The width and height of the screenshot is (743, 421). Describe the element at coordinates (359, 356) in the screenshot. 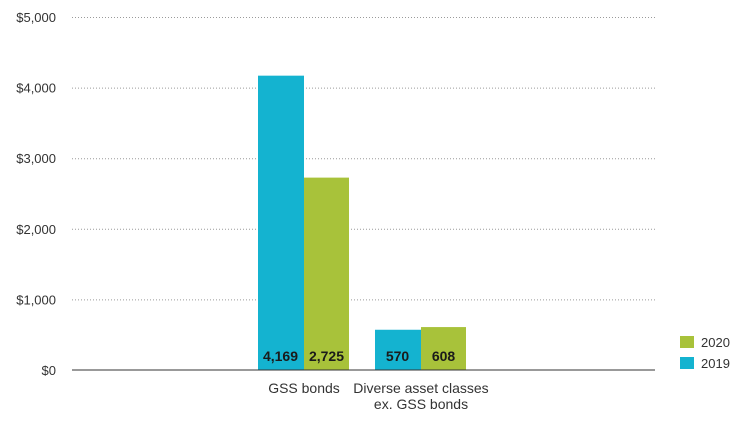

I see `data-labels: 4,169 2,725 570 608` at that location.